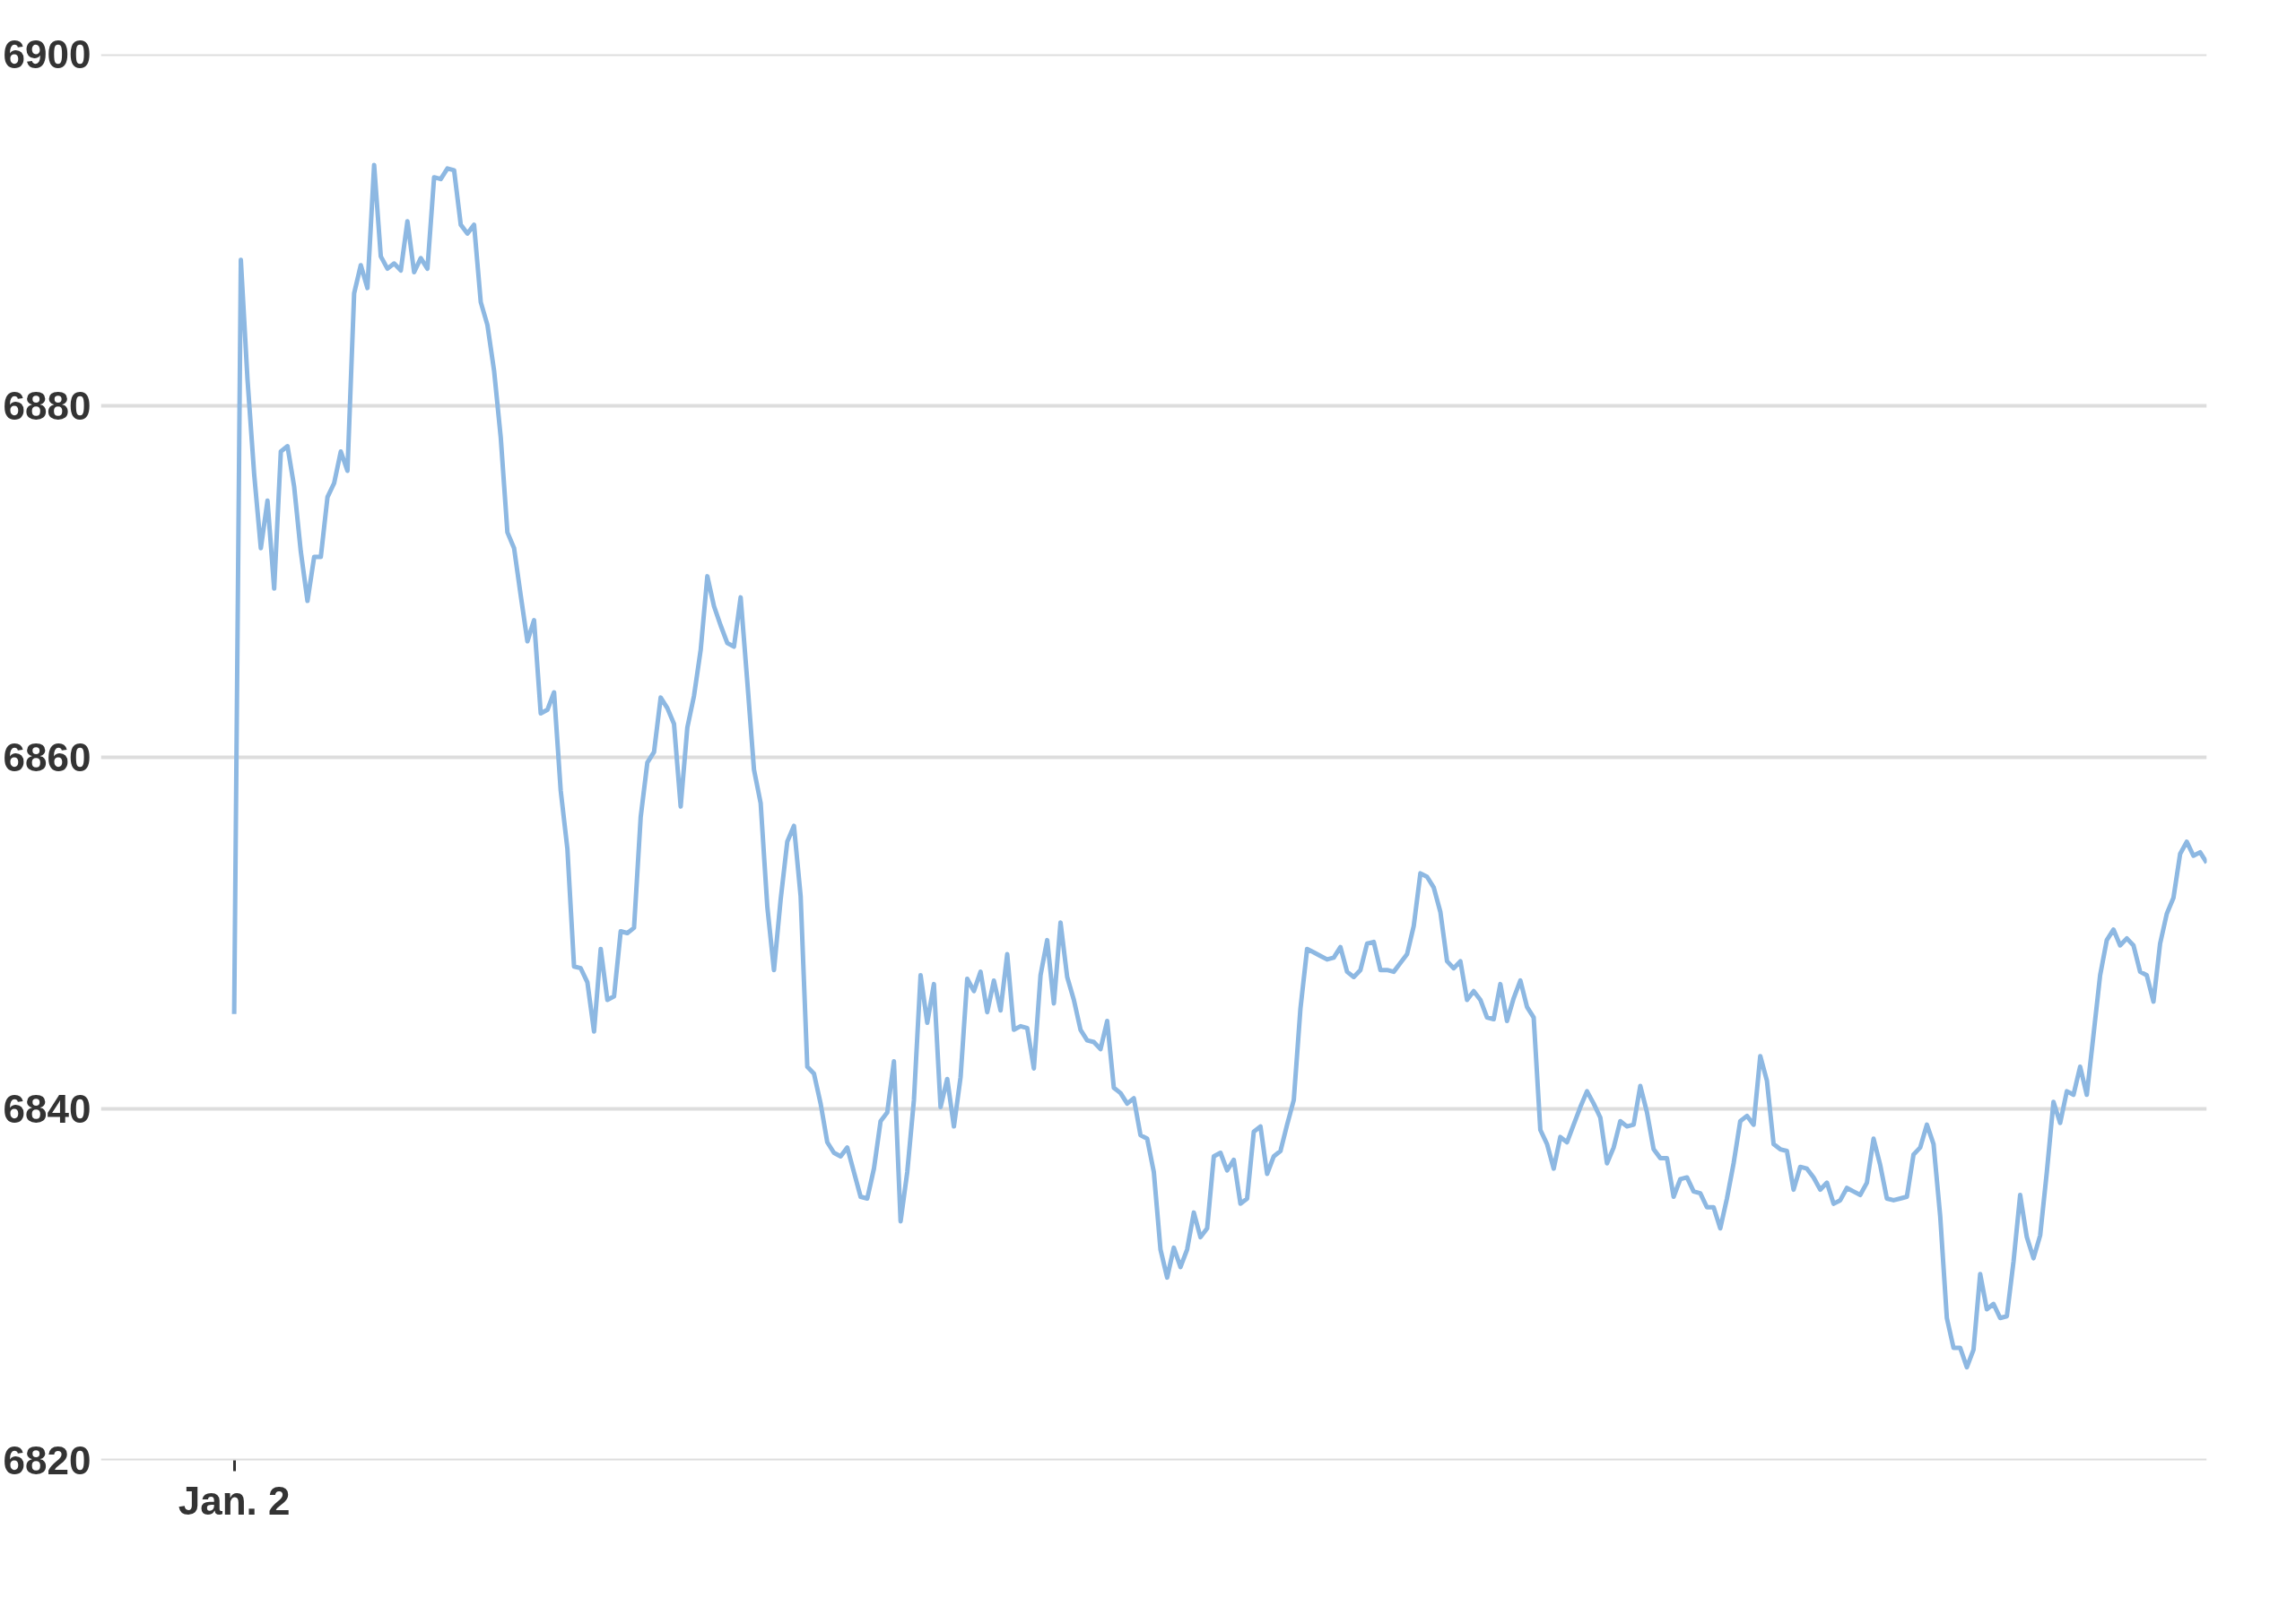 This screenshot has height=1607, width=2296. What do you see at coordinates (47, 1109) in the screenshot?
I see `y-tick-label: 6840` at bounding box center [47, 1109].